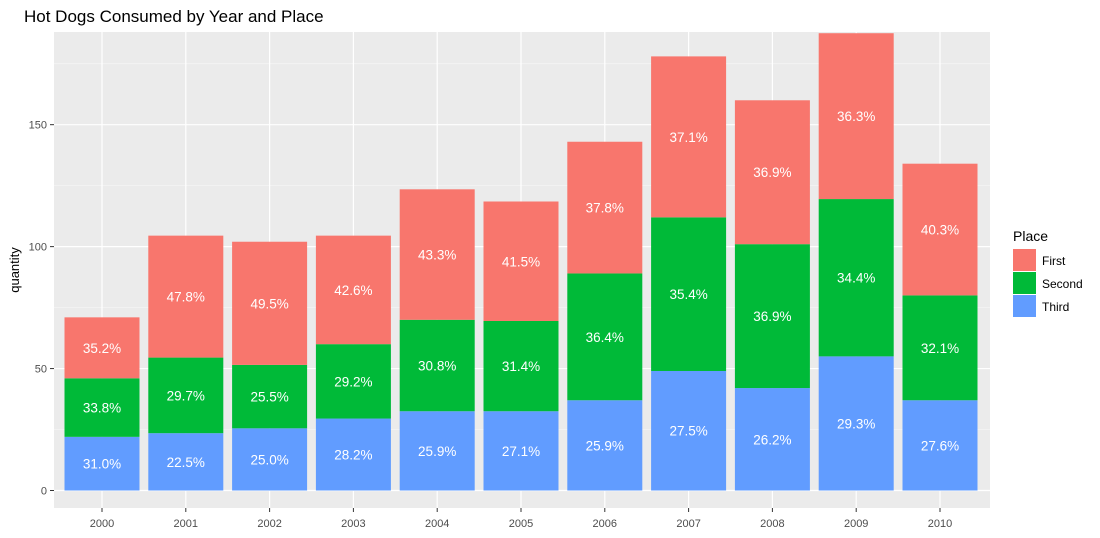 Image resolution: width=1100 pixels, height=538 pixels. What do you see at coordinates (38, 126) in the screenshot?
I see `y-tick-label: 150` at bounding box center [38, 126].